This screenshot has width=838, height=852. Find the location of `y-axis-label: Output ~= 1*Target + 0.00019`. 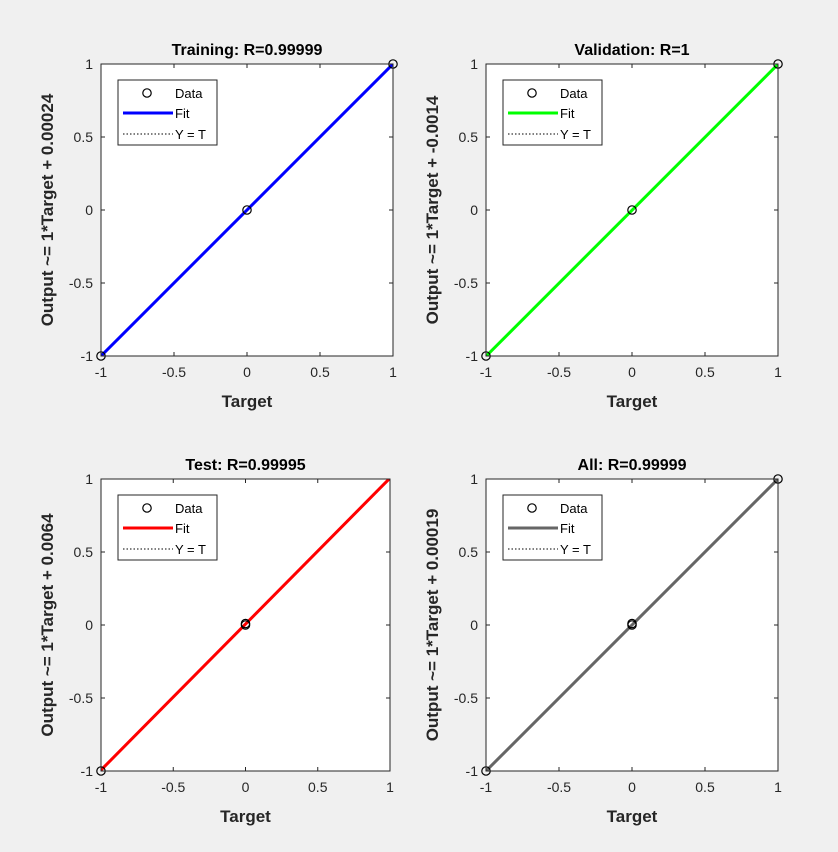

y-axis-label: Output ~= 1*Target + 0.00019 is located at coordinates (432, 625).